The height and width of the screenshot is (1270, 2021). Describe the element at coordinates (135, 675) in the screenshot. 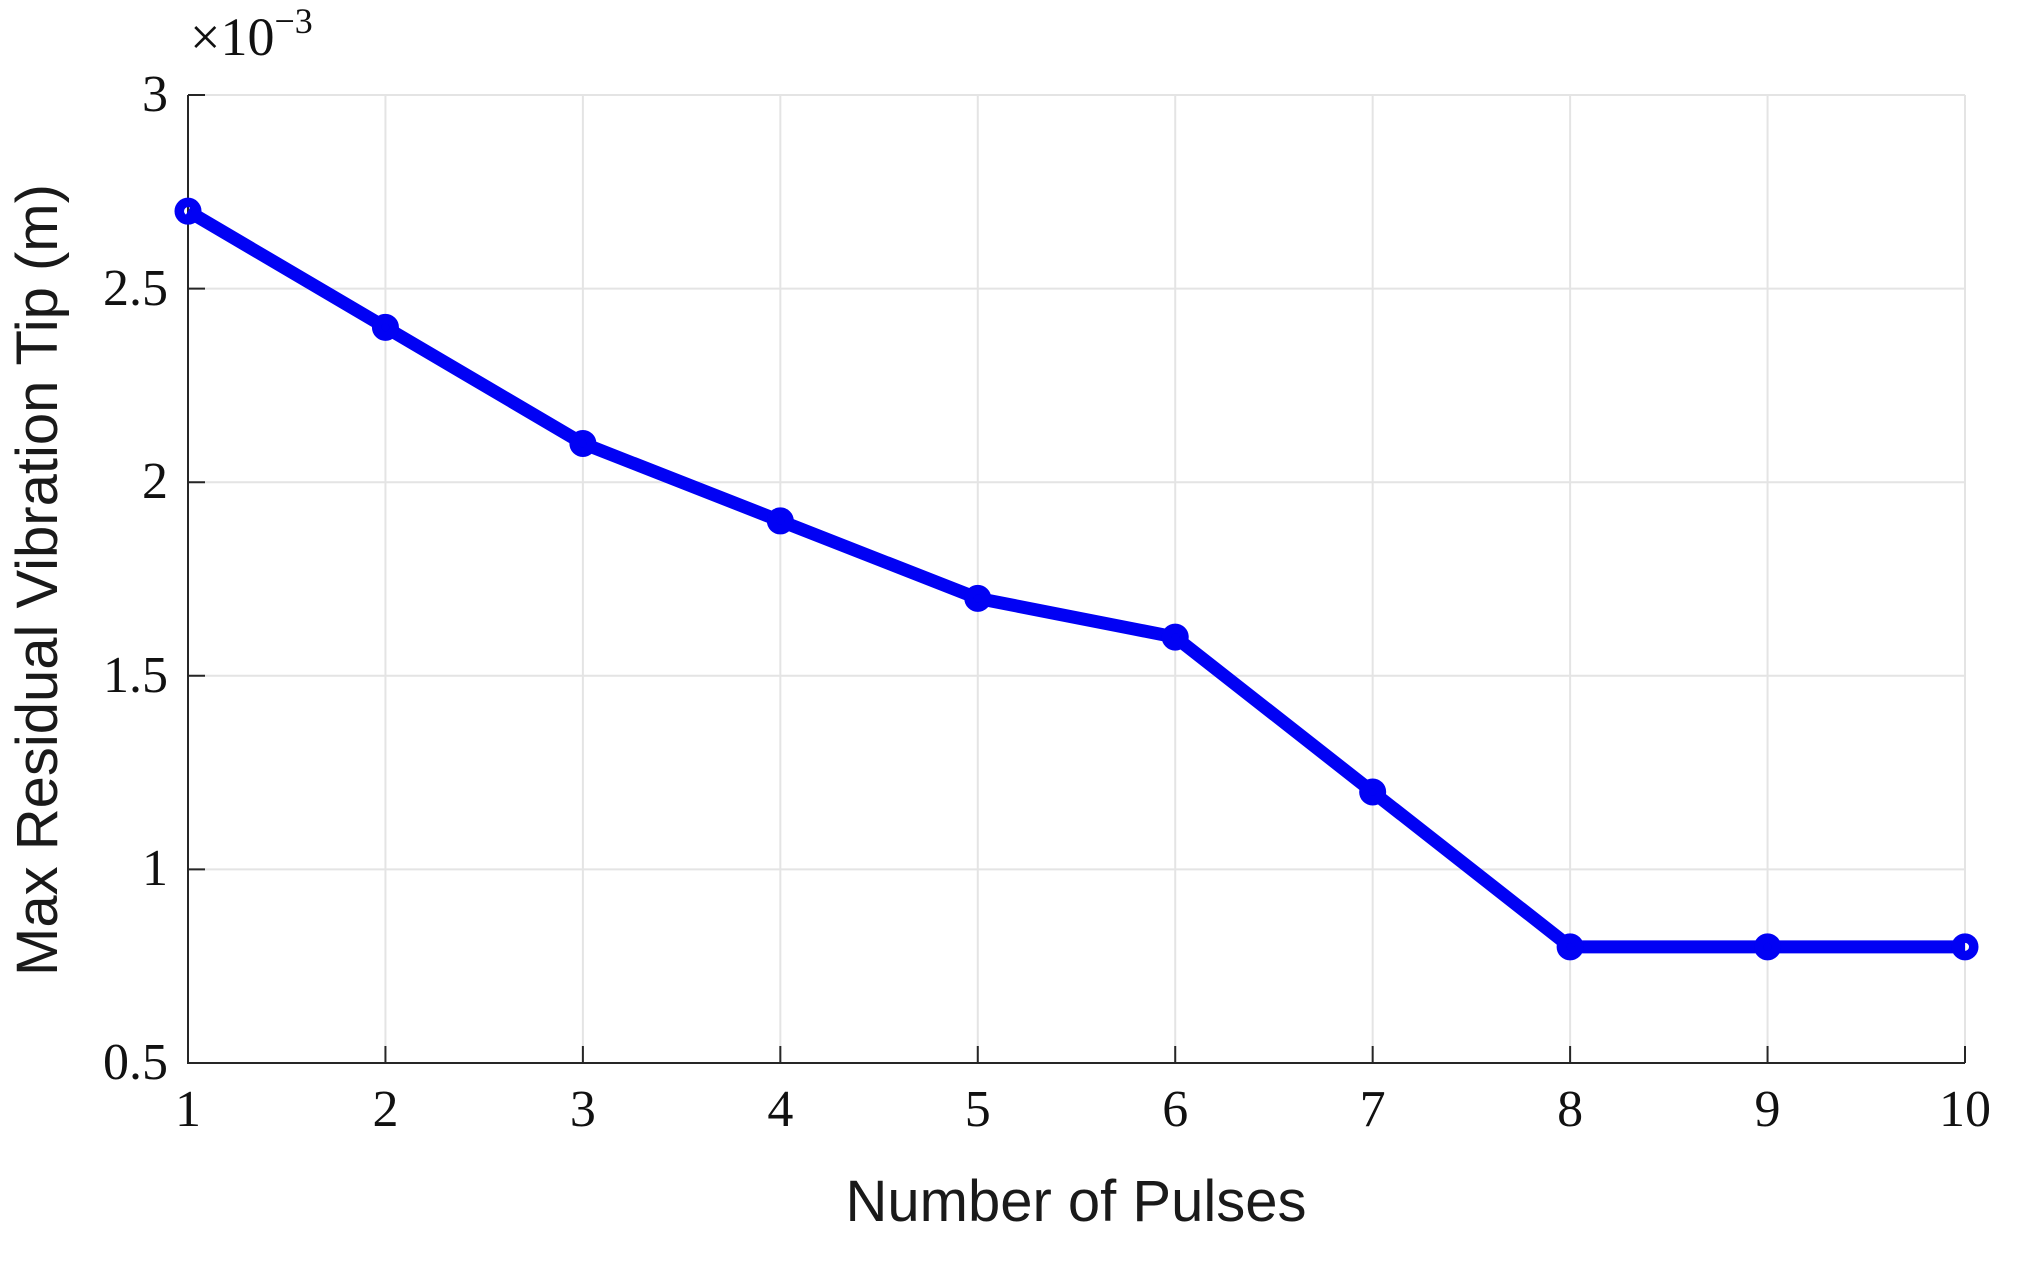

I see `y-tick-label: 1.5` at that location.